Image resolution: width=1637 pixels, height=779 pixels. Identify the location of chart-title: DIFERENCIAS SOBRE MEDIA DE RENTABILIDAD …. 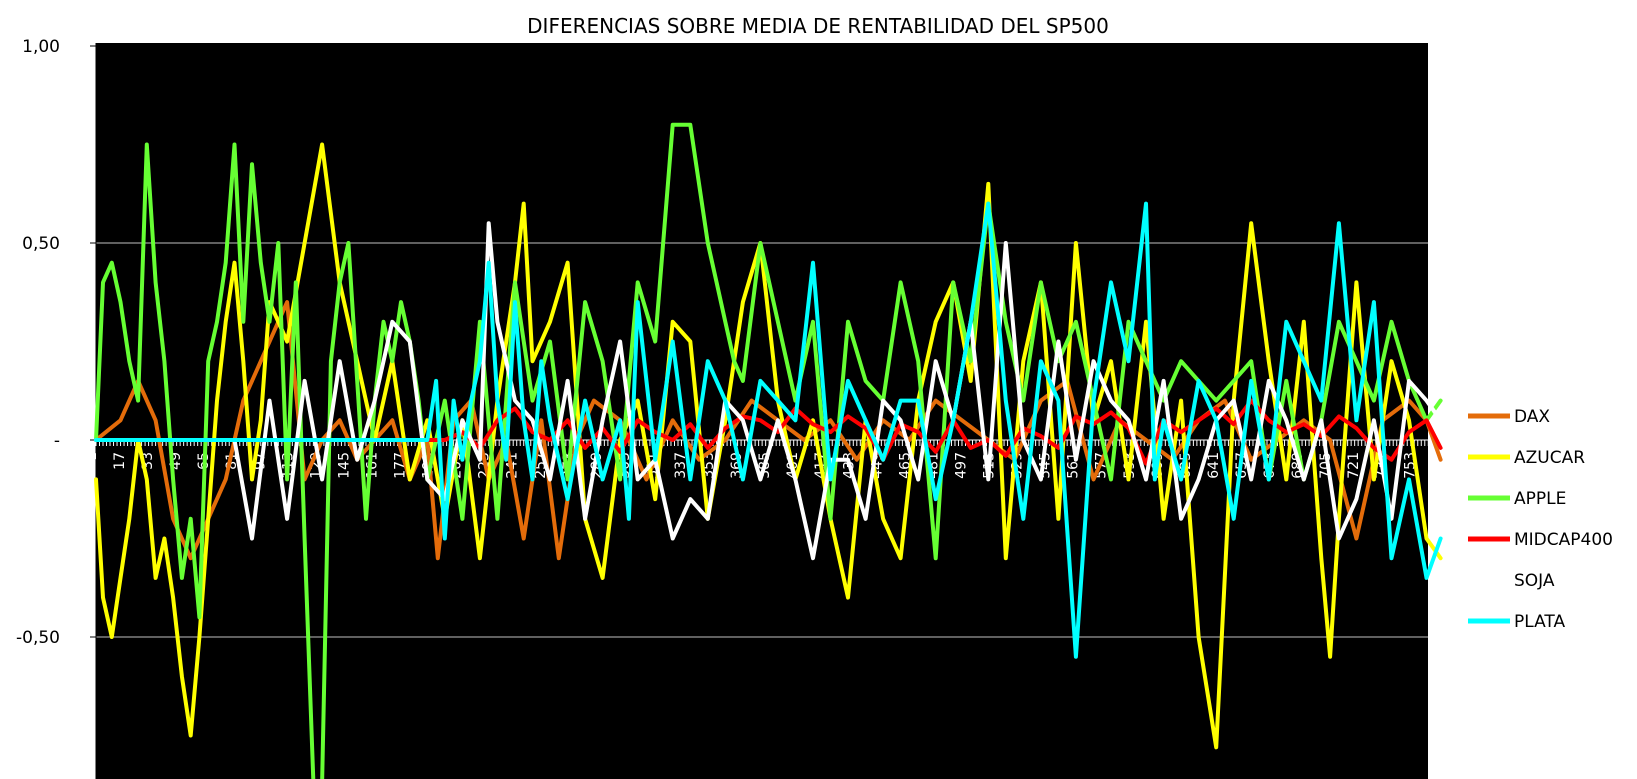
(818, 26).